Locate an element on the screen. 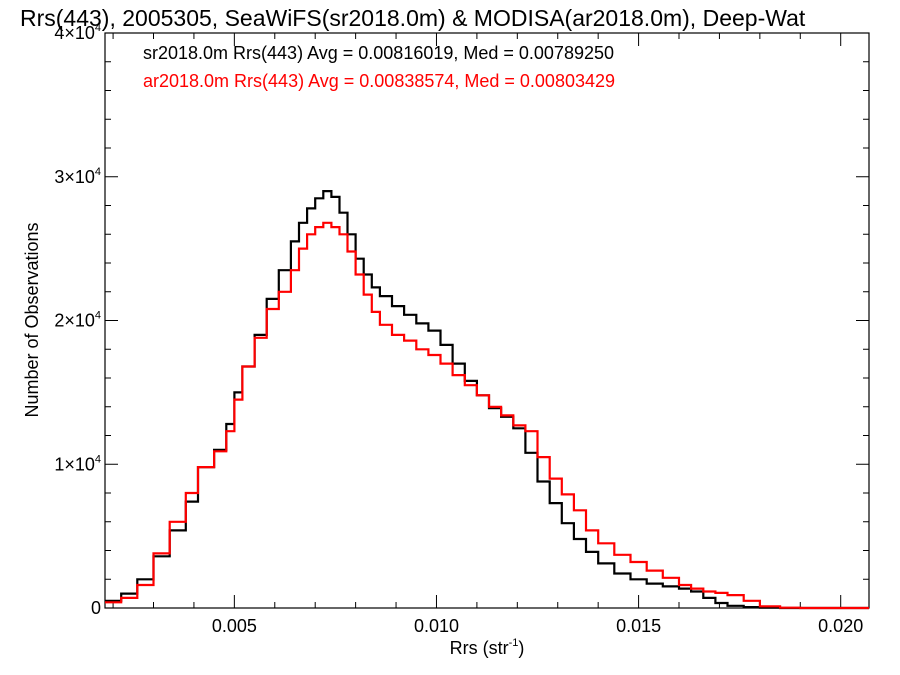 The width and height of the screenshot is (900, 675). y-tick-label: 3×10⁴ is located at coordinates (77, 176).